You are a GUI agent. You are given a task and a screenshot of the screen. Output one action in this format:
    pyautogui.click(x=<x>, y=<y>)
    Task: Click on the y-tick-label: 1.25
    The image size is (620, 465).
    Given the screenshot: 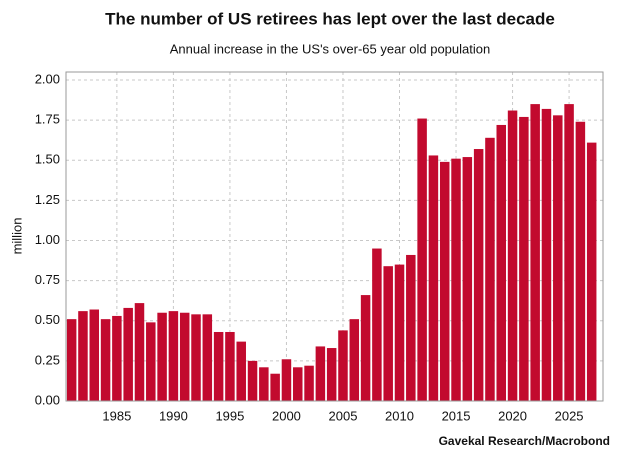 What is the action you would take?
    pyautogui.click(x=47, y=199)
    